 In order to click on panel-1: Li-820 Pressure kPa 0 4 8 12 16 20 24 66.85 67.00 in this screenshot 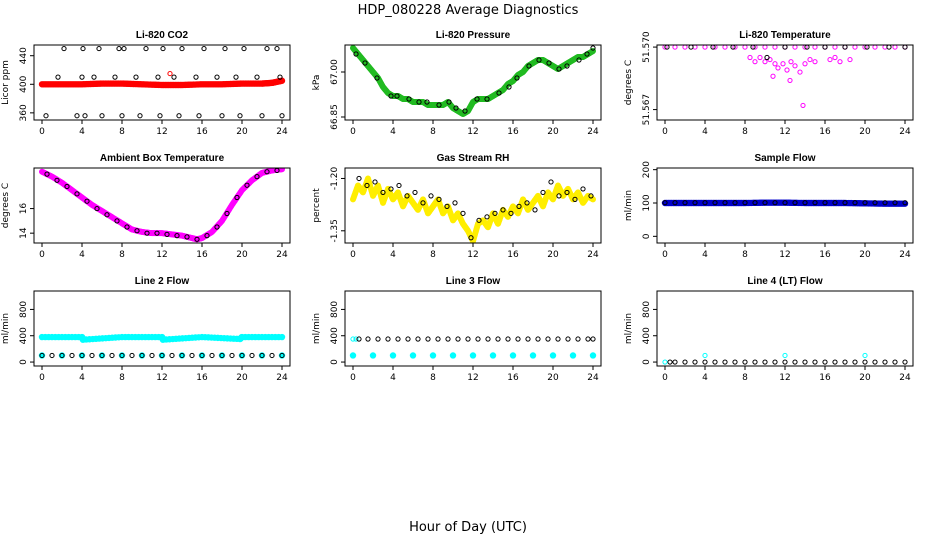, I will do `click(457, 83)`.